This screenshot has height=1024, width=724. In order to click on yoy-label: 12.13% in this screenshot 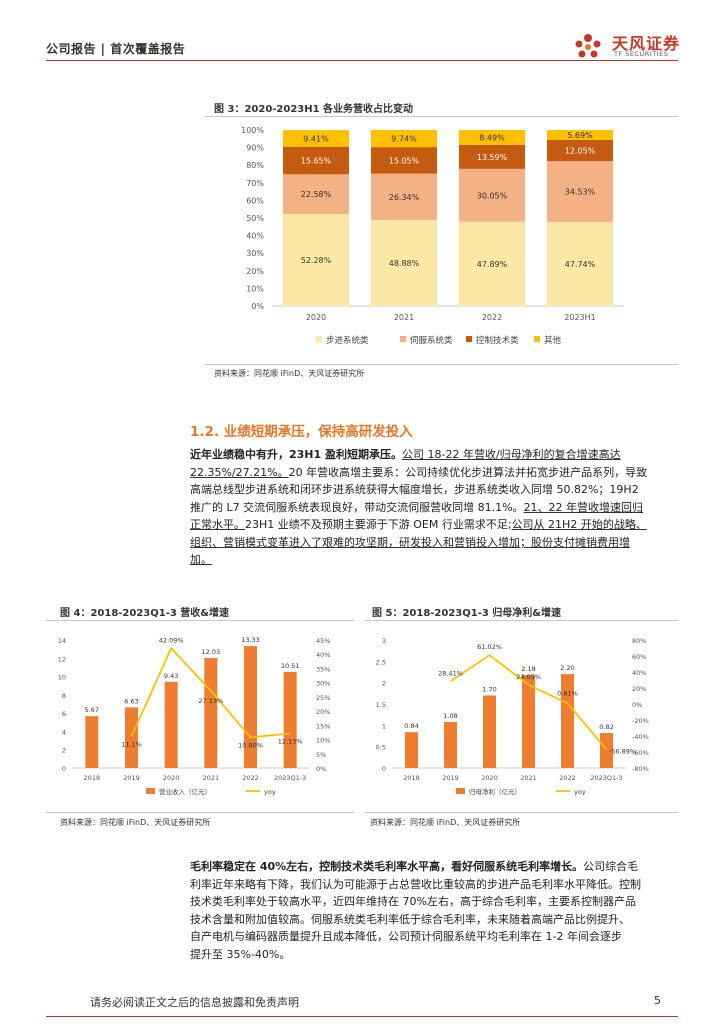, I will do `click(290, 741)`.